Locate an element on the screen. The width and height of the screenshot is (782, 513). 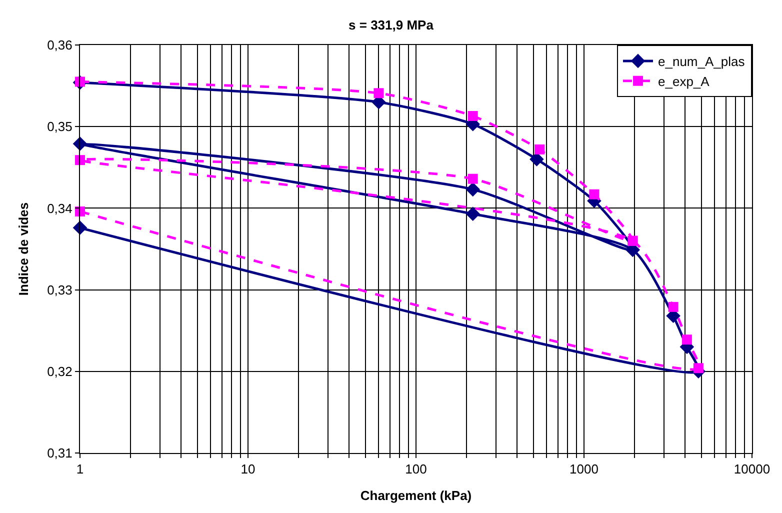
legend-label: e_exp_A is located at coordinates (684, 81).